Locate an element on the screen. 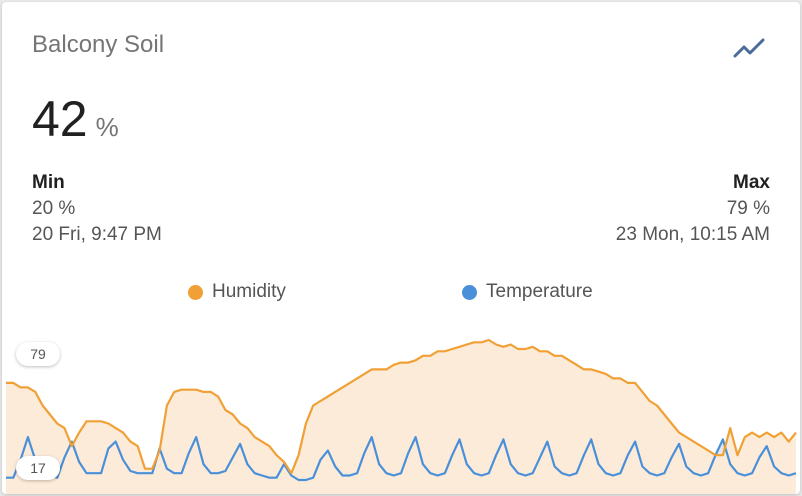 Image resolution: width=802 pixels, height=496 pixels. trending-up-icon is located at coordinates (749, 47).